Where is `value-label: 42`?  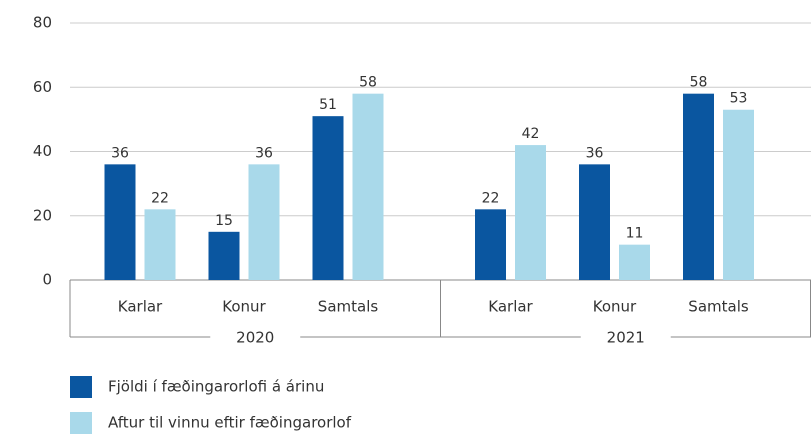
value-label: 42 is located at coordinates (531, 134).